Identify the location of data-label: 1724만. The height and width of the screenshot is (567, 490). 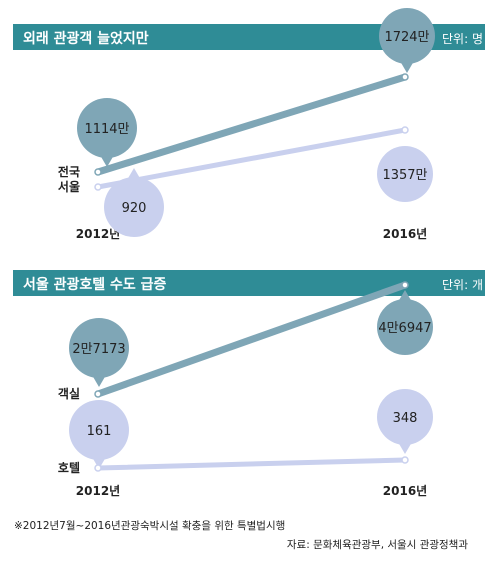
(406, 37).